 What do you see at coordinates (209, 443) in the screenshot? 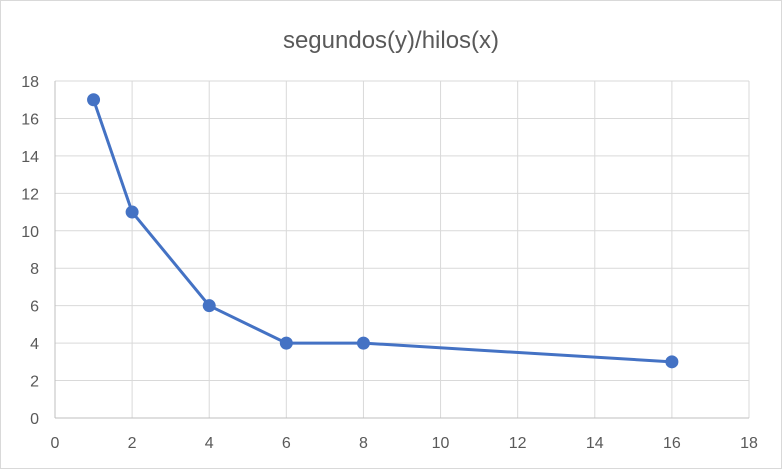
I see `x-tick-label: 4` at bounding box center [209, 443].